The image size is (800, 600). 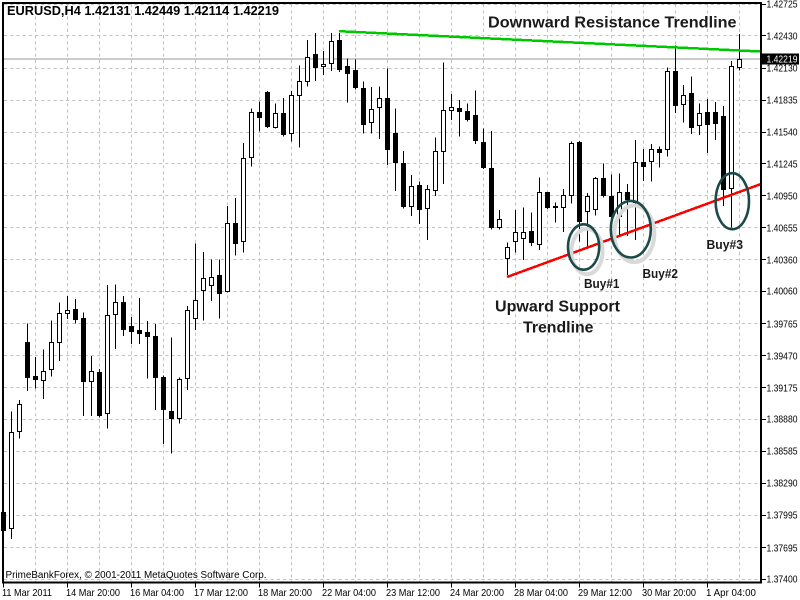 What do you see at coordinates (782, 229) in the screenshot?
I see `svg-text: 1.40655` at bounding box center [782, 229].